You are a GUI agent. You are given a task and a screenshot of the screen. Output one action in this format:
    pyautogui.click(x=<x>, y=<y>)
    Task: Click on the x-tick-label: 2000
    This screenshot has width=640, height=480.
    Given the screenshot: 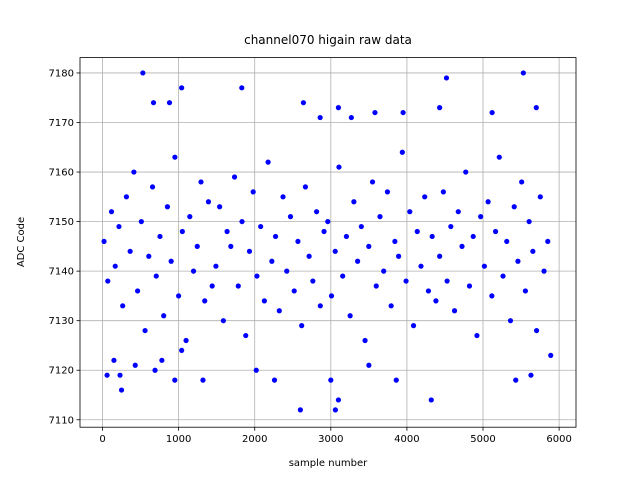 What is the action you would take?
    pyautogui.click(x=254, y=439)
    